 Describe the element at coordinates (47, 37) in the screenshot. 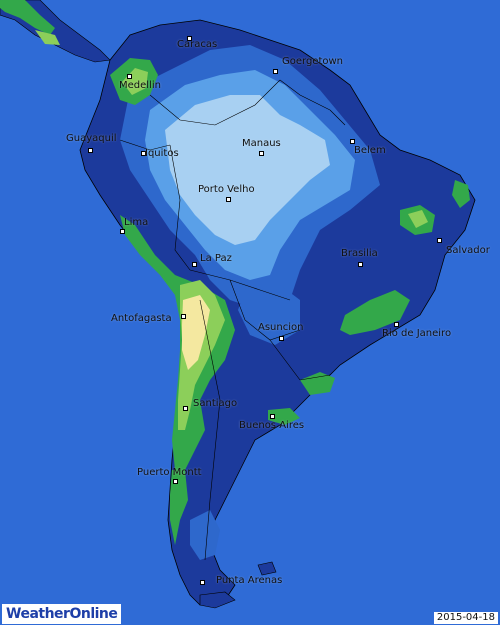

I see `central-america-lightgreen` at that location.